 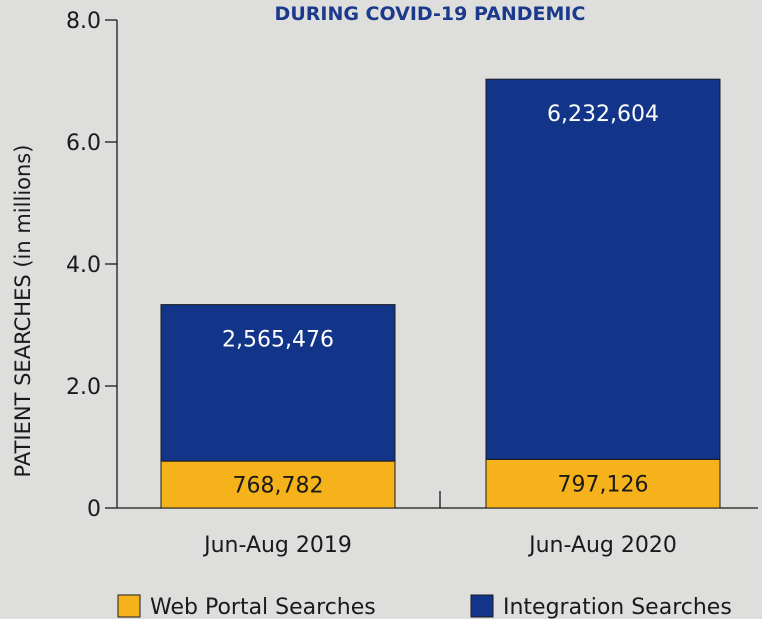 What do you see at coordinates (602, 545) in the screenshot?
I see `x-tick-label: Jun-Aug 2020` at bounding box center [602, 545].